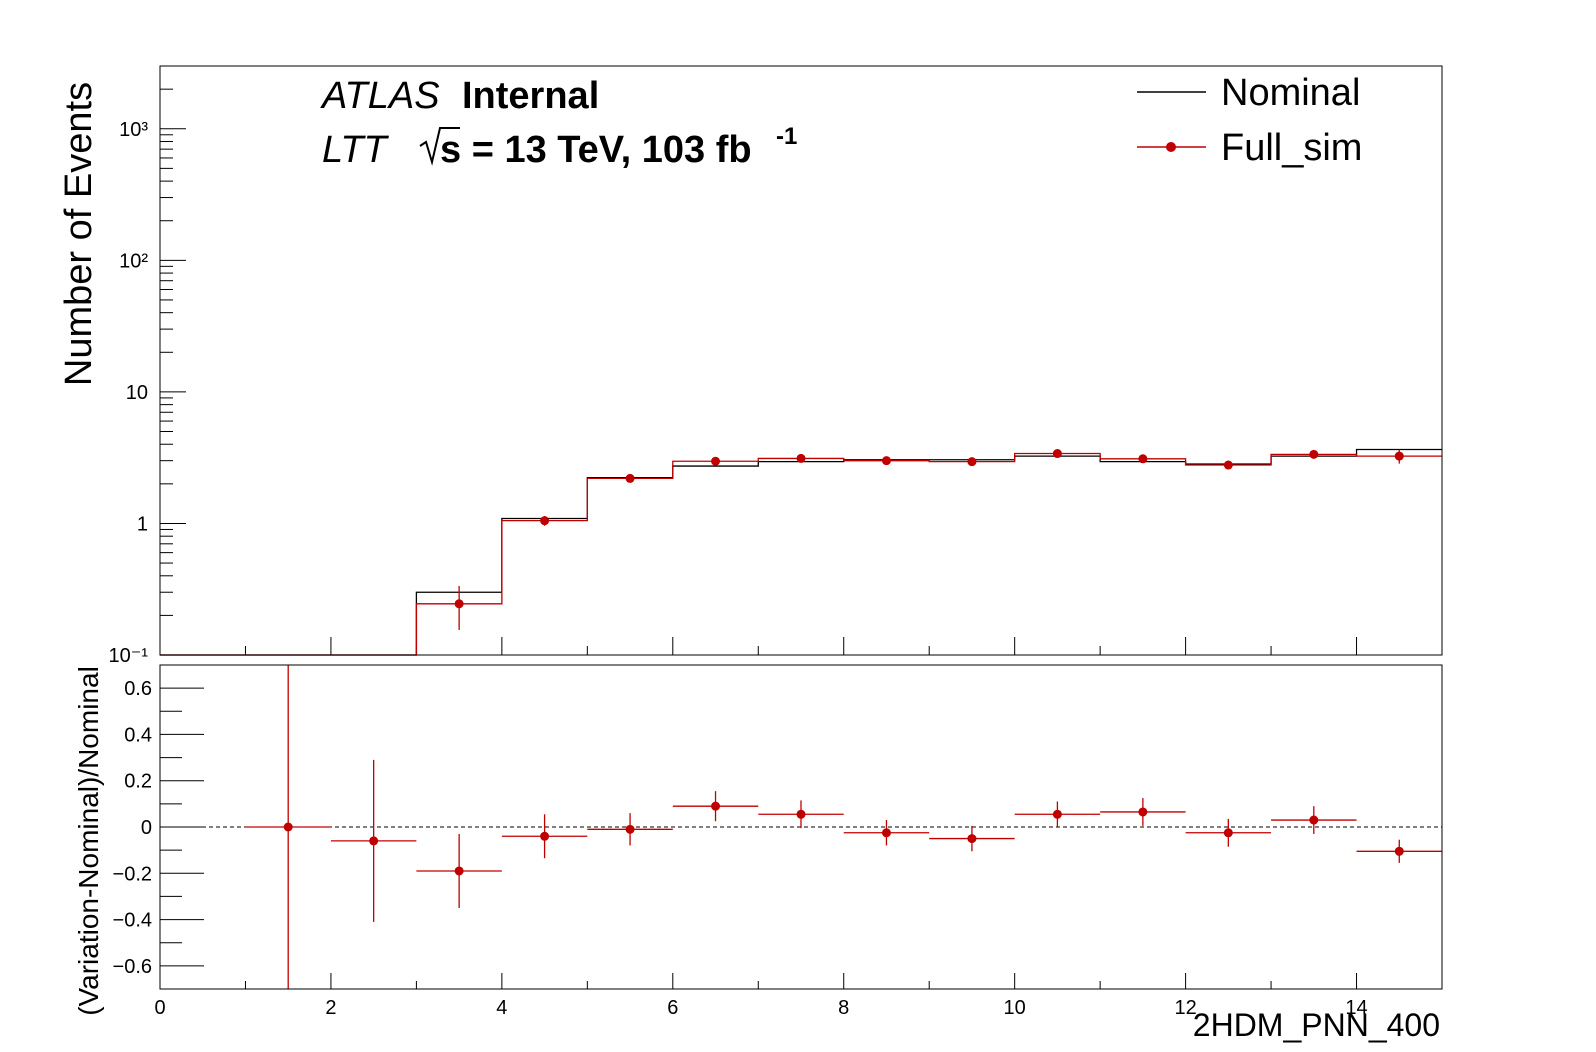  Describe the element at coordinates (1356, 1008) in the screenshot. I see `bottom-x-tick-label: 14` at that location.